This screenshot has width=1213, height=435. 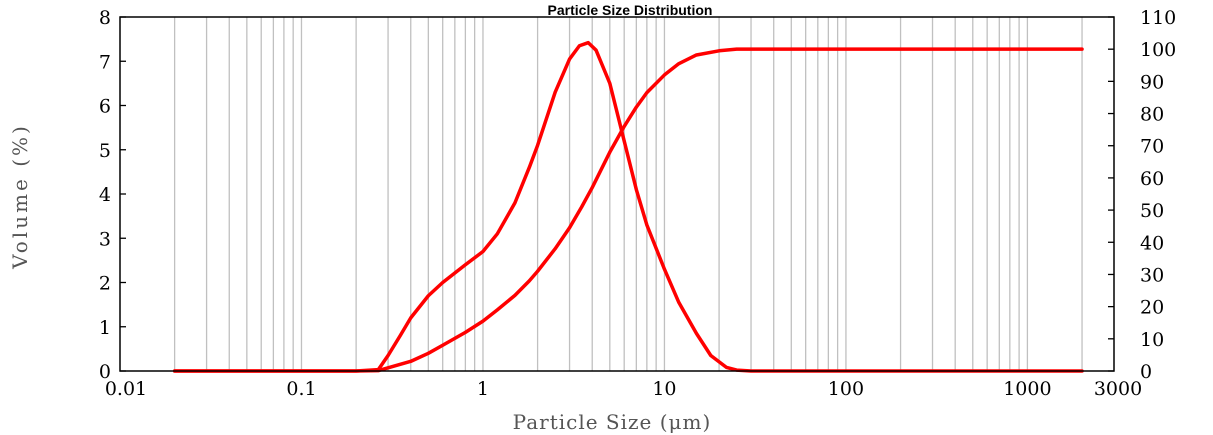 I want to click on x-tick-label: 1, so click(x=483, y=389).